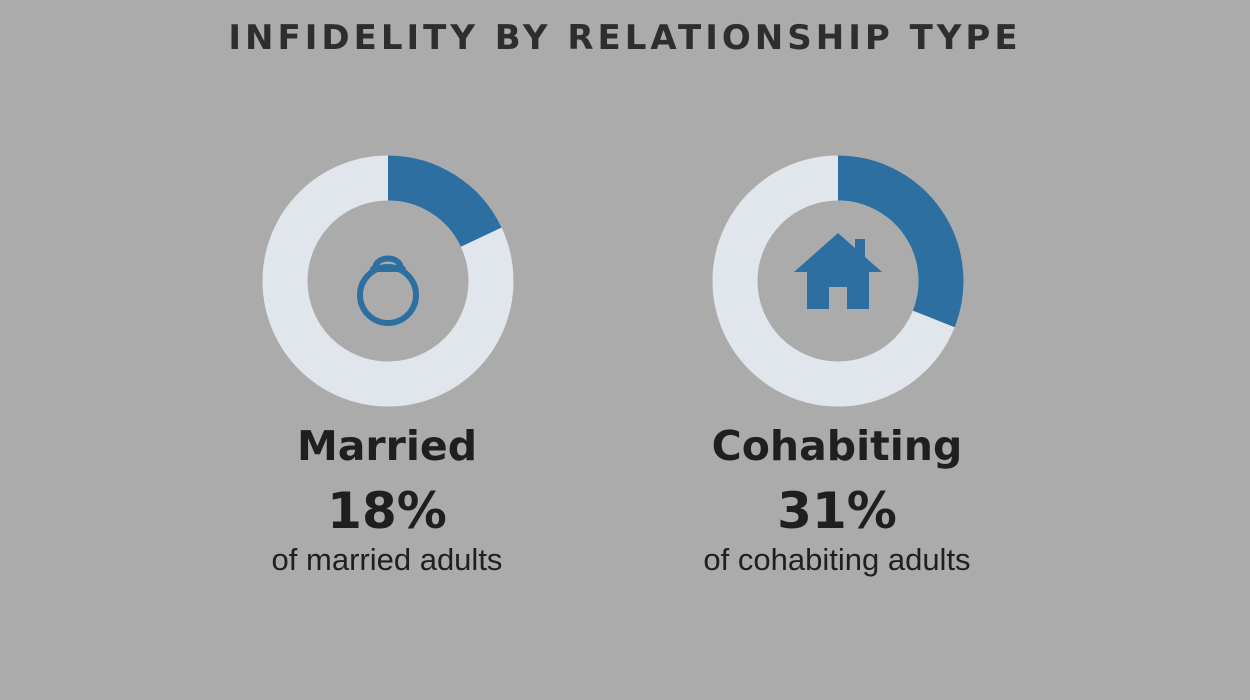 The image size is (1250, 700). I want to click on cohabiting-donut-svg, so click(838, 281).